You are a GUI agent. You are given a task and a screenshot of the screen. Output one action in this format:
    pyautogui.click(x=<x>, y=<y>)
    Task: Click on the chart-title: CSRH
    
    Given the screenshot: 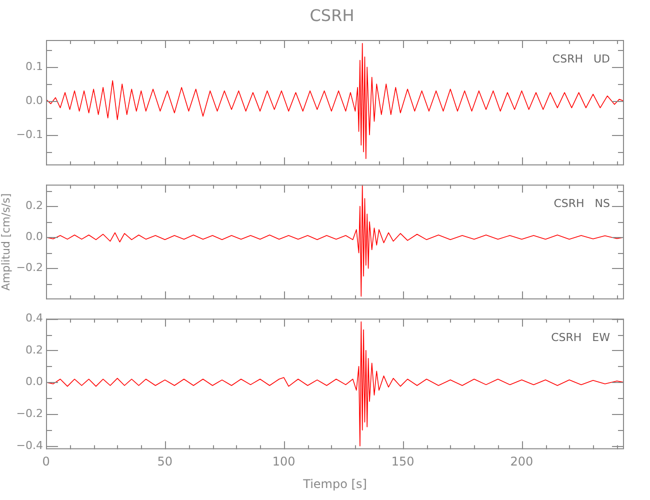 What is the action you would take?
    pyautogui.click(x=332, y=15)
    